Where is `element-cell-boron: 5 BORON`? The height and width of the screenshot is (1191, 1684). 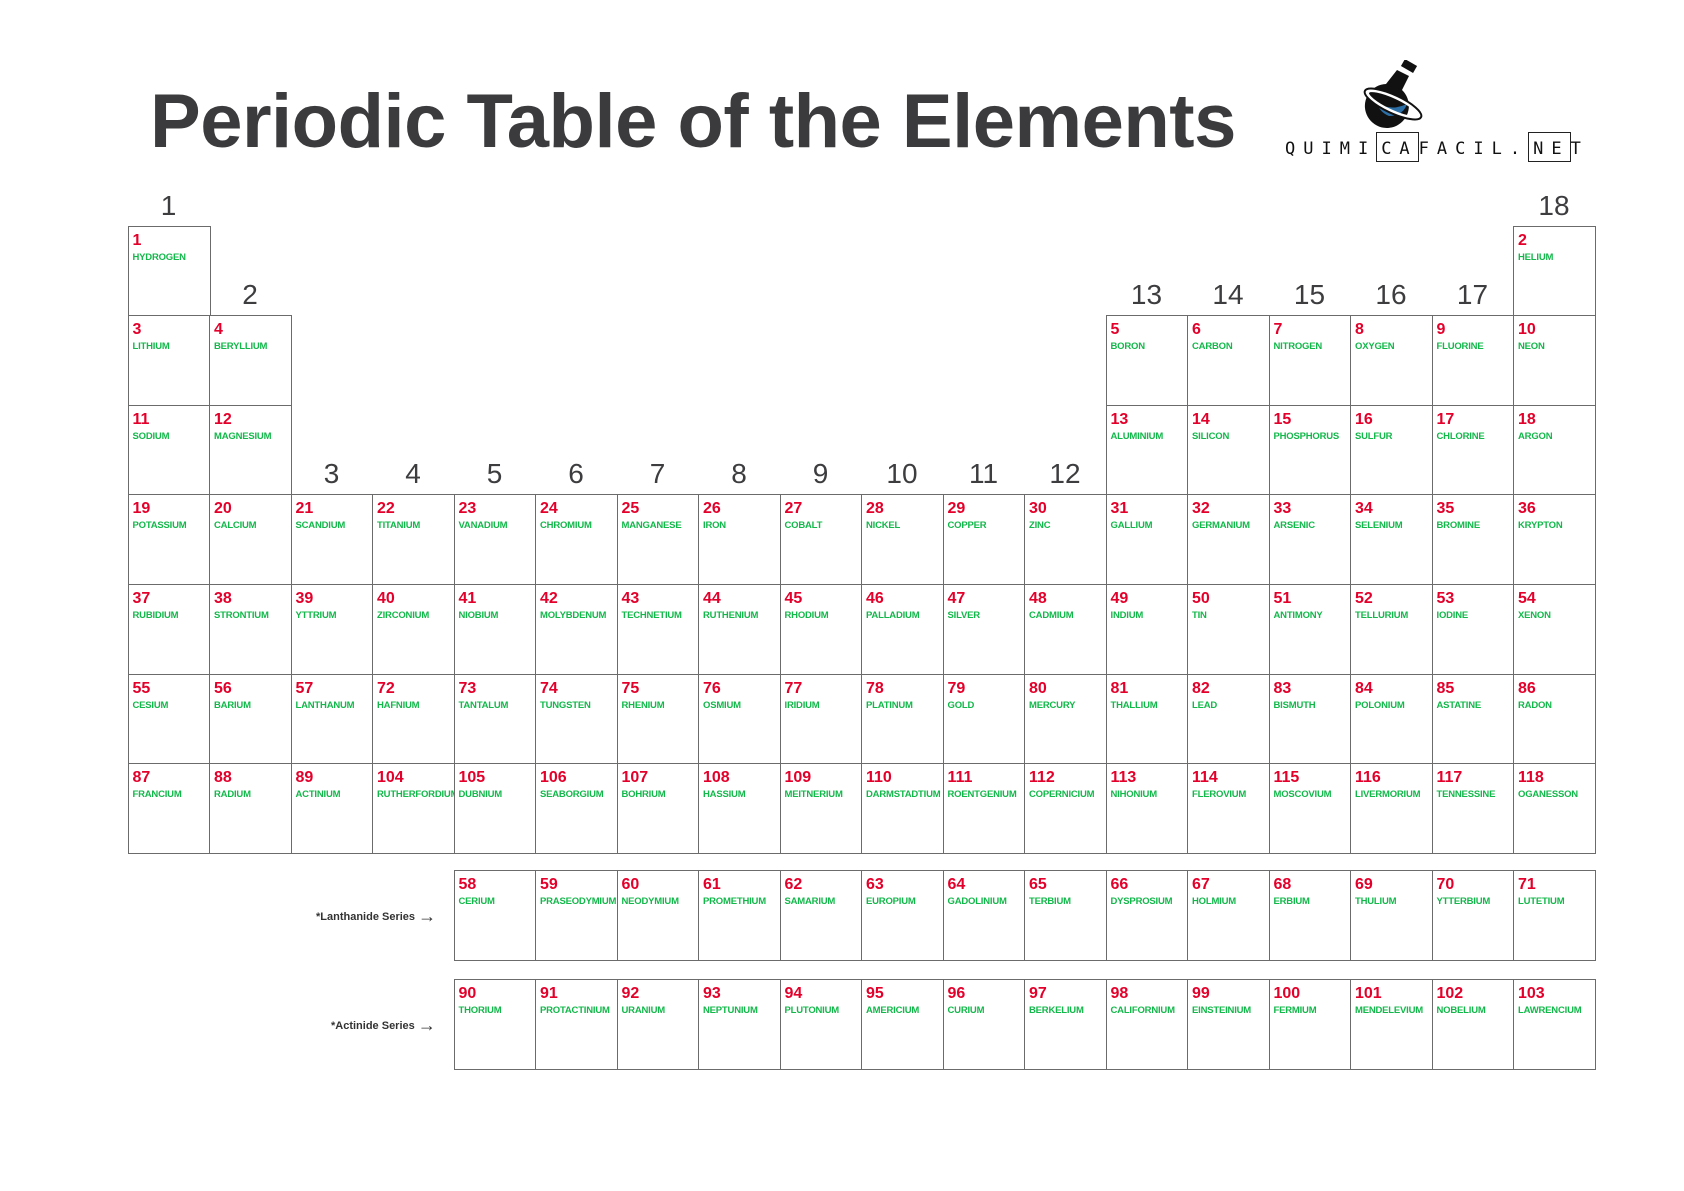
element-cell-boron: 5 BORON is located at coordinates (1147, 361).